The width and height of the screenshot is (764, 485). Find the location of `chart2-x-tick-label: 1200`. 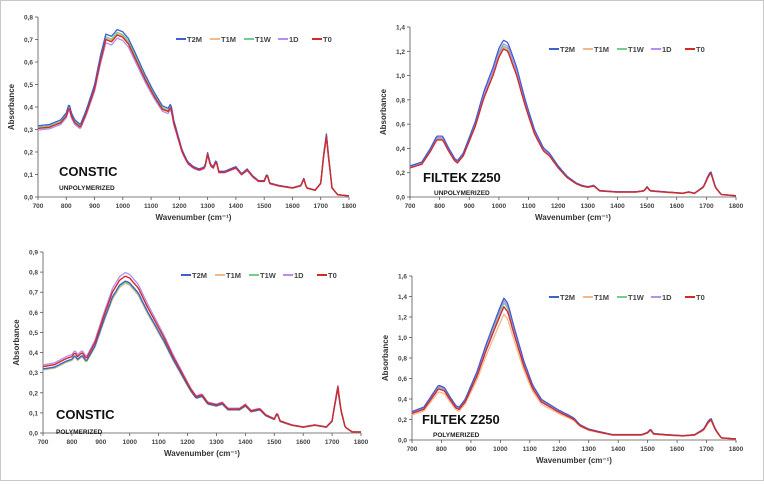

chart2-x-tick-label: 1200 is located at coordinates (187, 442).